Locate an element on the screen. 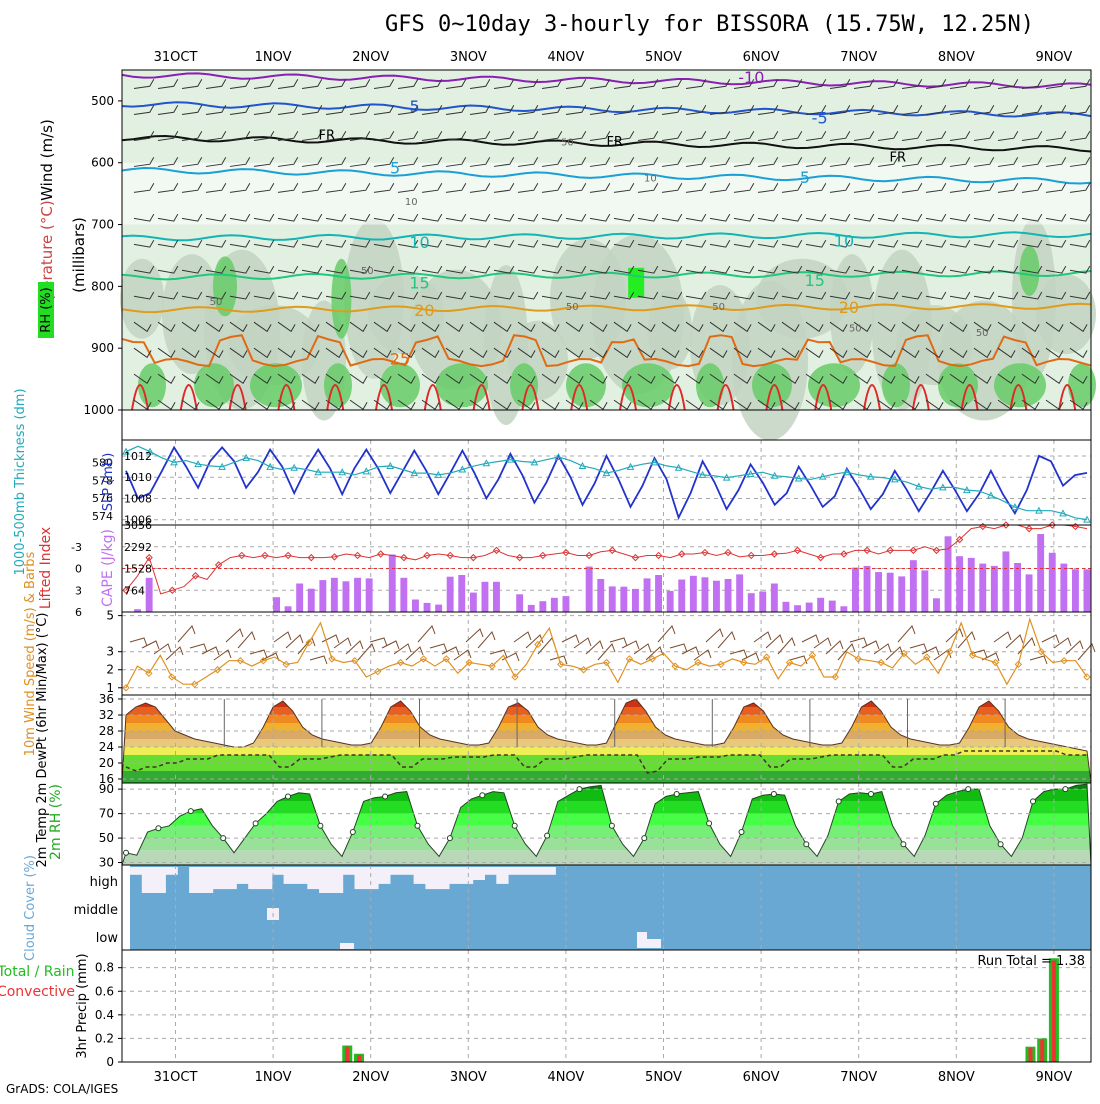 The width and height of the screenshot is (1100, 1104). pressure-axis-tick-label: 600 is located at coordinates (102, 163).